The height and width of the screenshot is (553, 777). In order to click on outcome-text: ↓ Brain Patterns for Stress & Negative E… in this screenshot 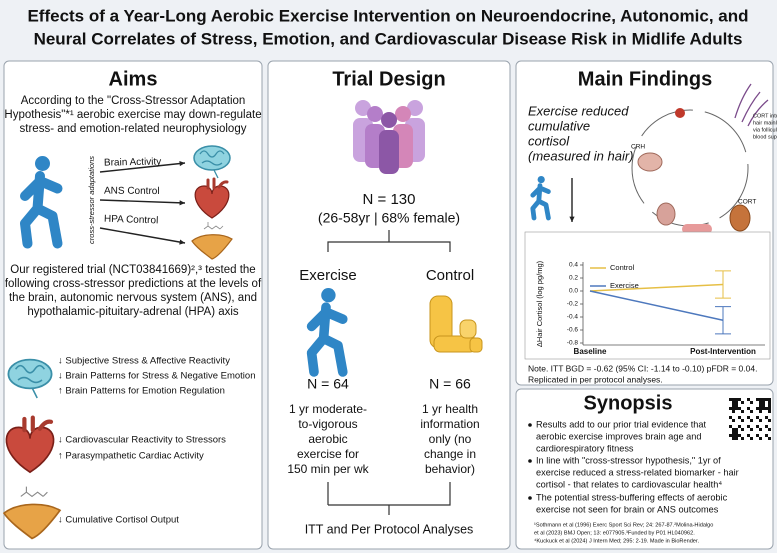, I will do `click(156, 376)`.